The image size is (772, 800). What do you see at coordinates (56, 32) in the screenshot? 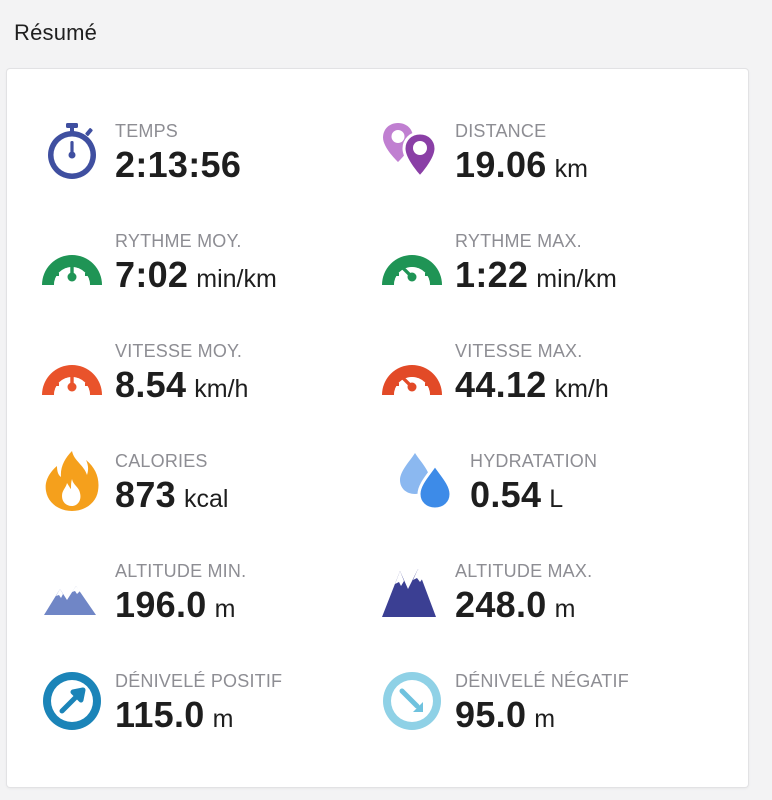
I see `section-title: Résumé` at bounding box center [56, 32].